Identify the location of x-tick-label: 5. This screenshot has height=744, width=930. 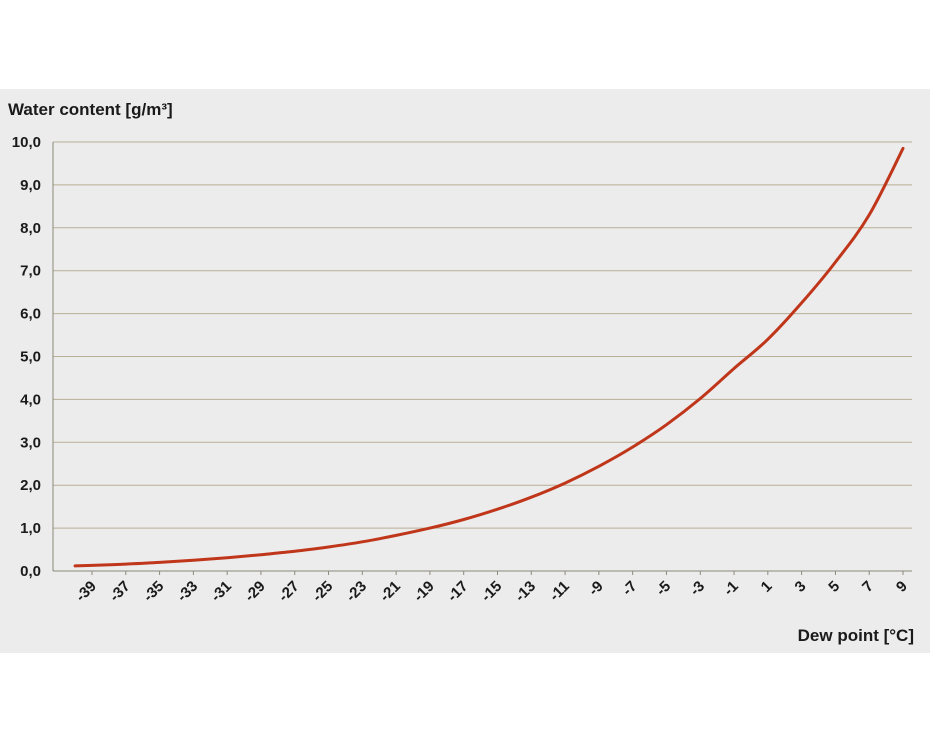
(834, 587).